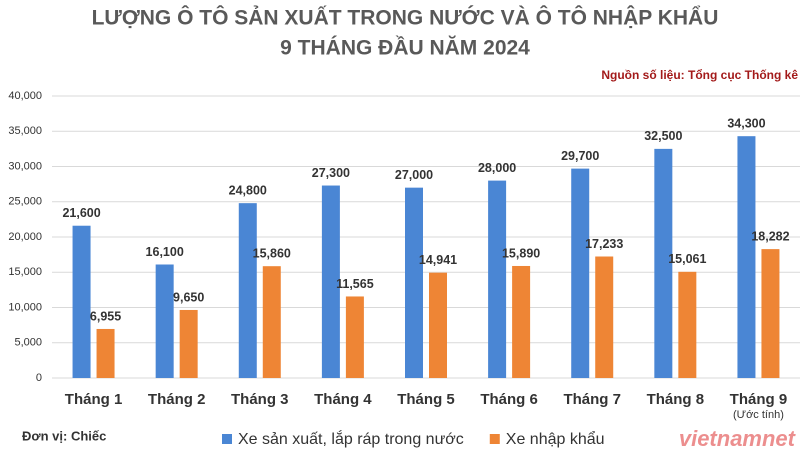 The height and width of the screenshot is (470, 810). Describe the element at coordinates (25, 202) in the screenshot. I see `y-tick-label: 25,000` at that location.